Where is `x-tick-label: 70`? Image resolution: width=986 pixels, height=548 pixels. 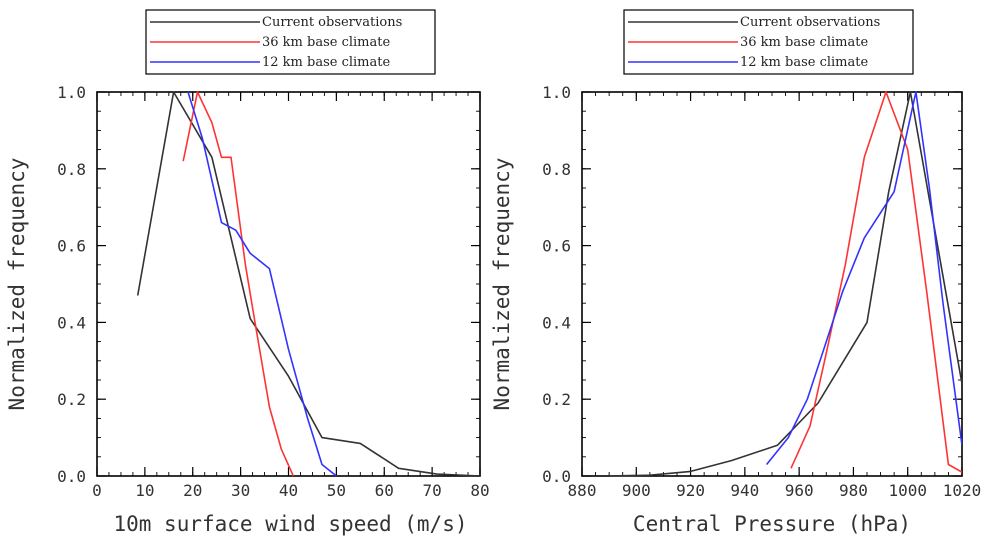 x-tick-label: 70 is located at coordinates (431, 490).